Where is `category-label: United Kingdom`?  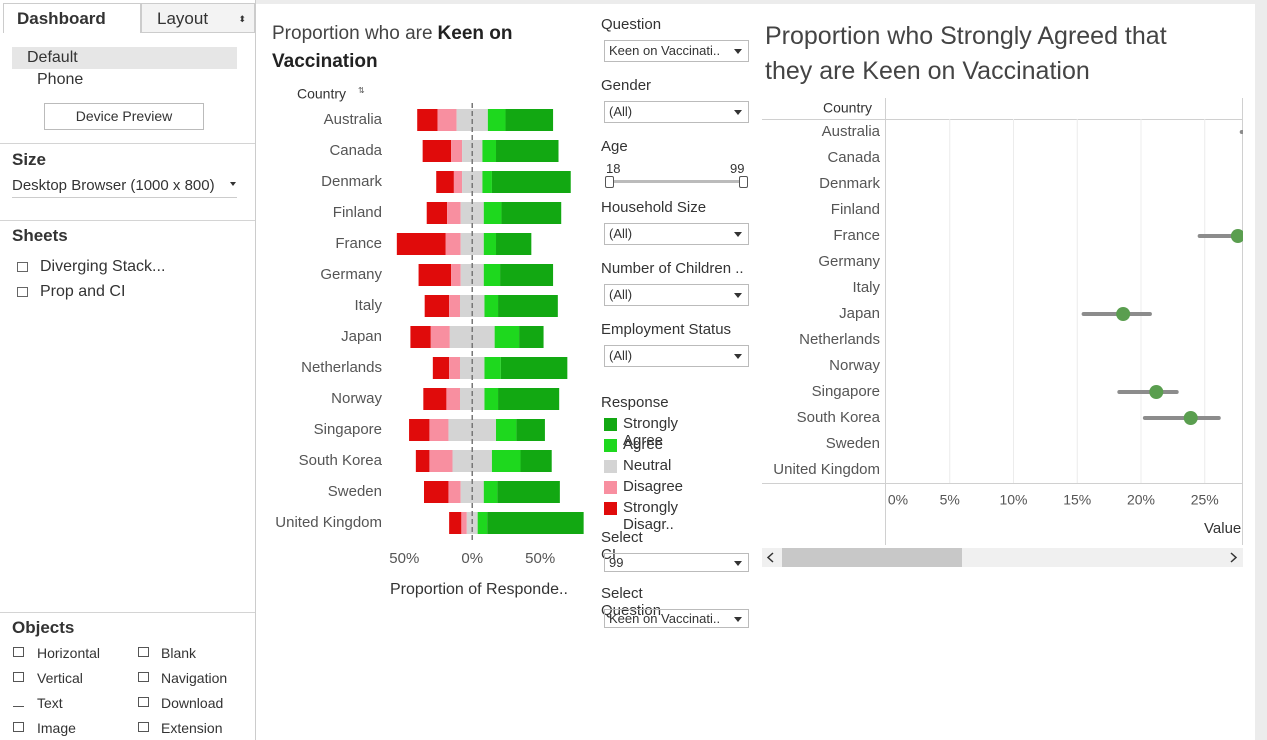
category-label: United Kingdom is located at coordinates (328, 522).